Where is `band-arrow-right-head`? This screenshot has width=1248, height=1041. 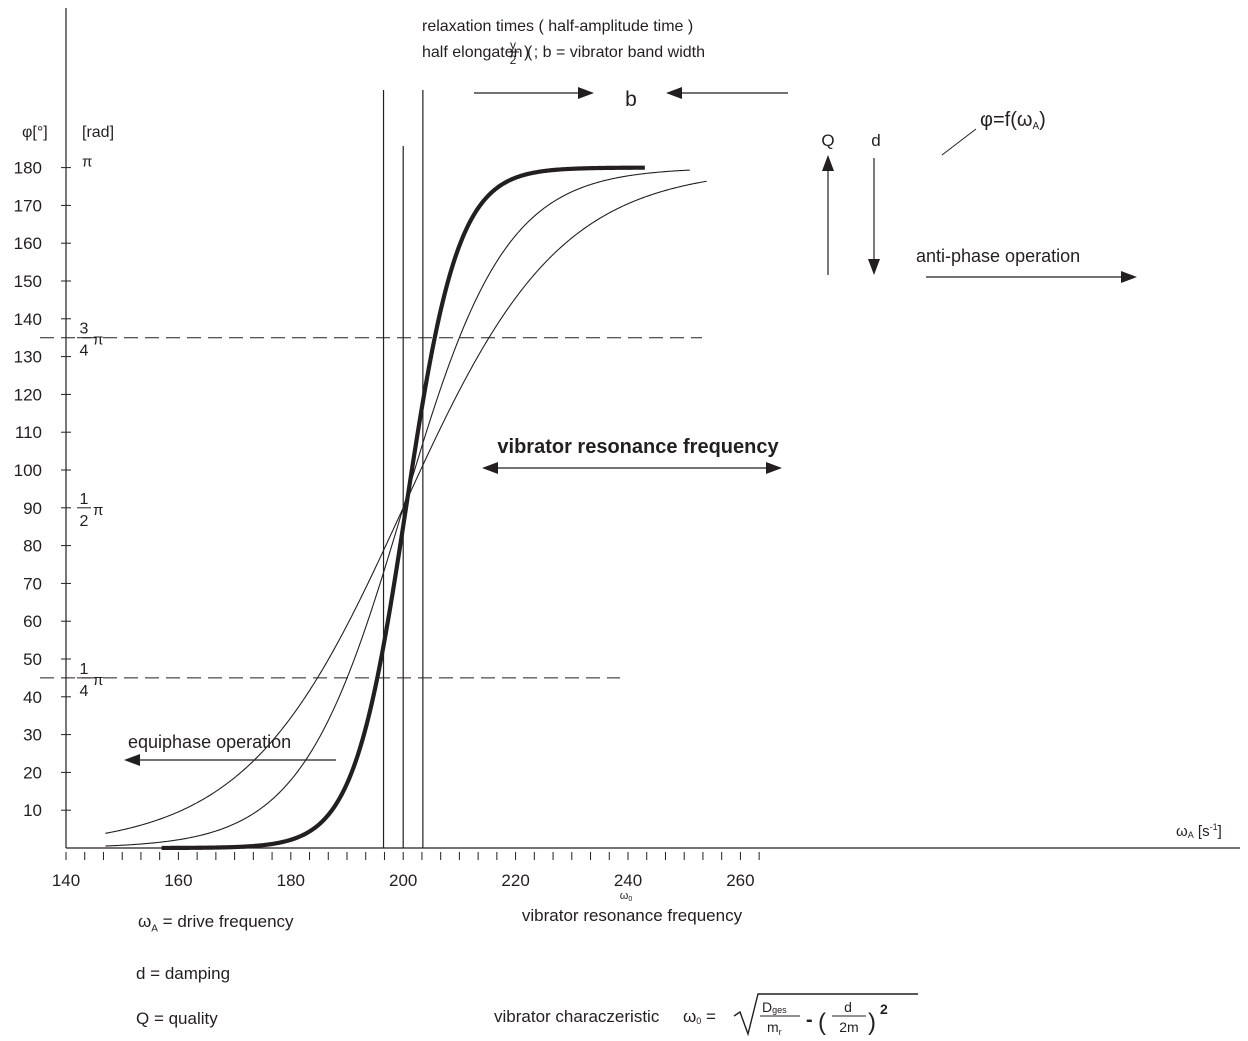 band-arrow-right-head is located at coordinates (674, 93).